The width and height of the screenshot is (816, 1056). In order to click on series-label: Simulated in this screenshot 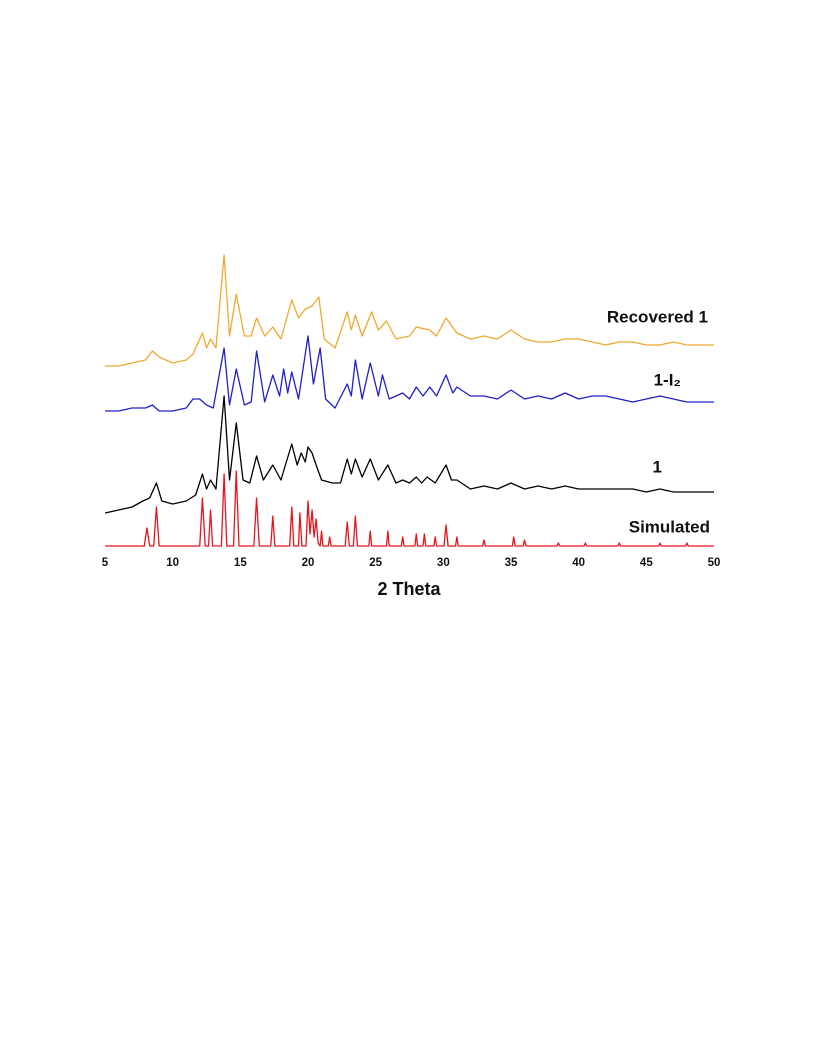, I will do `click(669, 526)`.